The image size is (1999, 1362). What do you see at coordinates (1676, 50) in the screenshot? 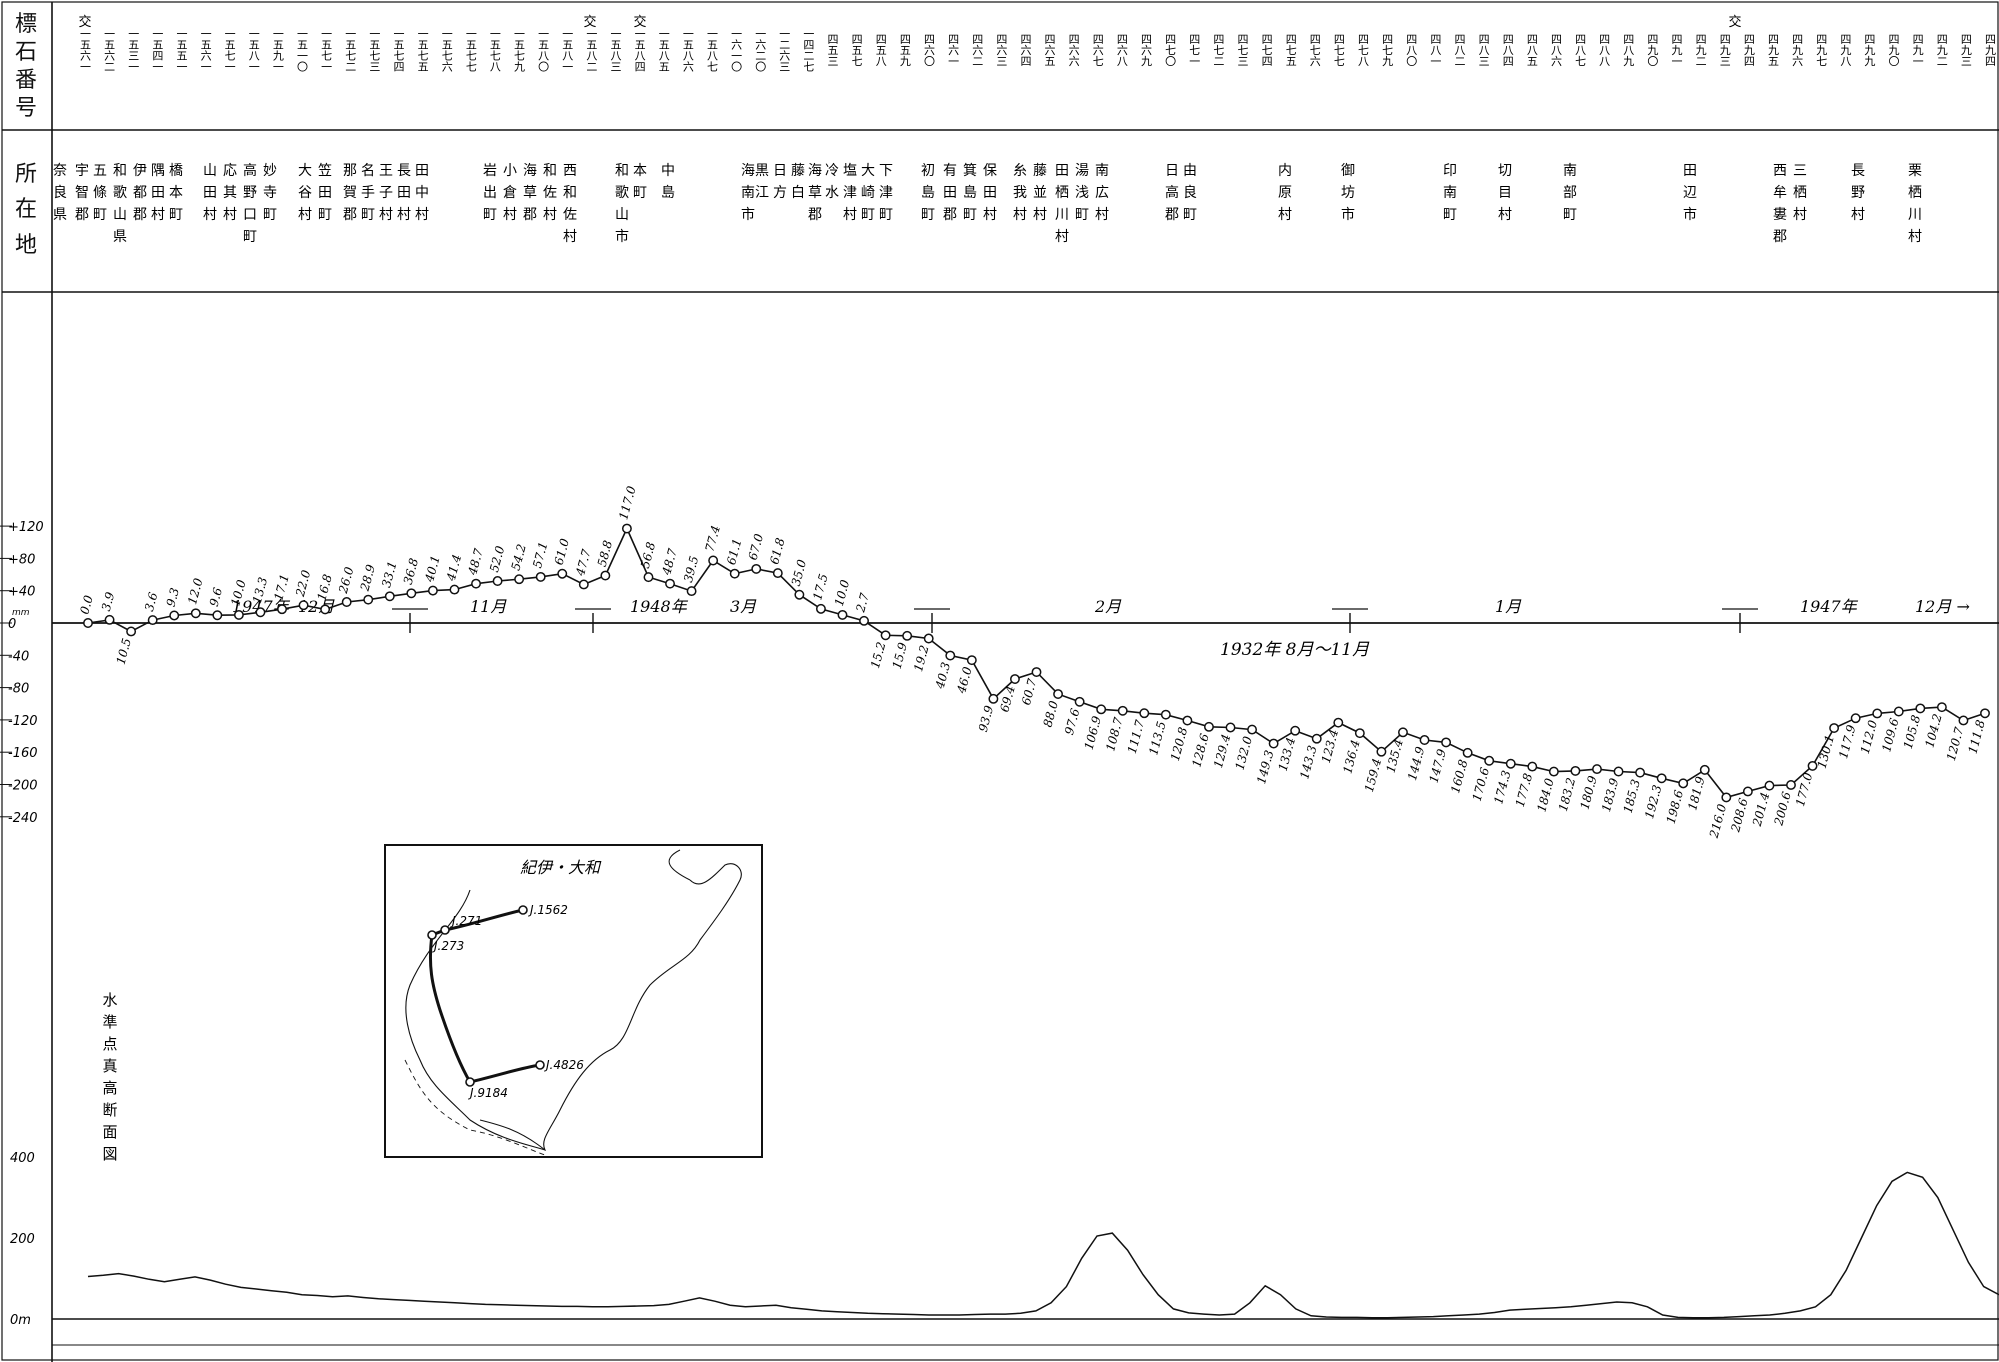
I see `benchmark-number: 四九一` at bounding box center [1676, 50].